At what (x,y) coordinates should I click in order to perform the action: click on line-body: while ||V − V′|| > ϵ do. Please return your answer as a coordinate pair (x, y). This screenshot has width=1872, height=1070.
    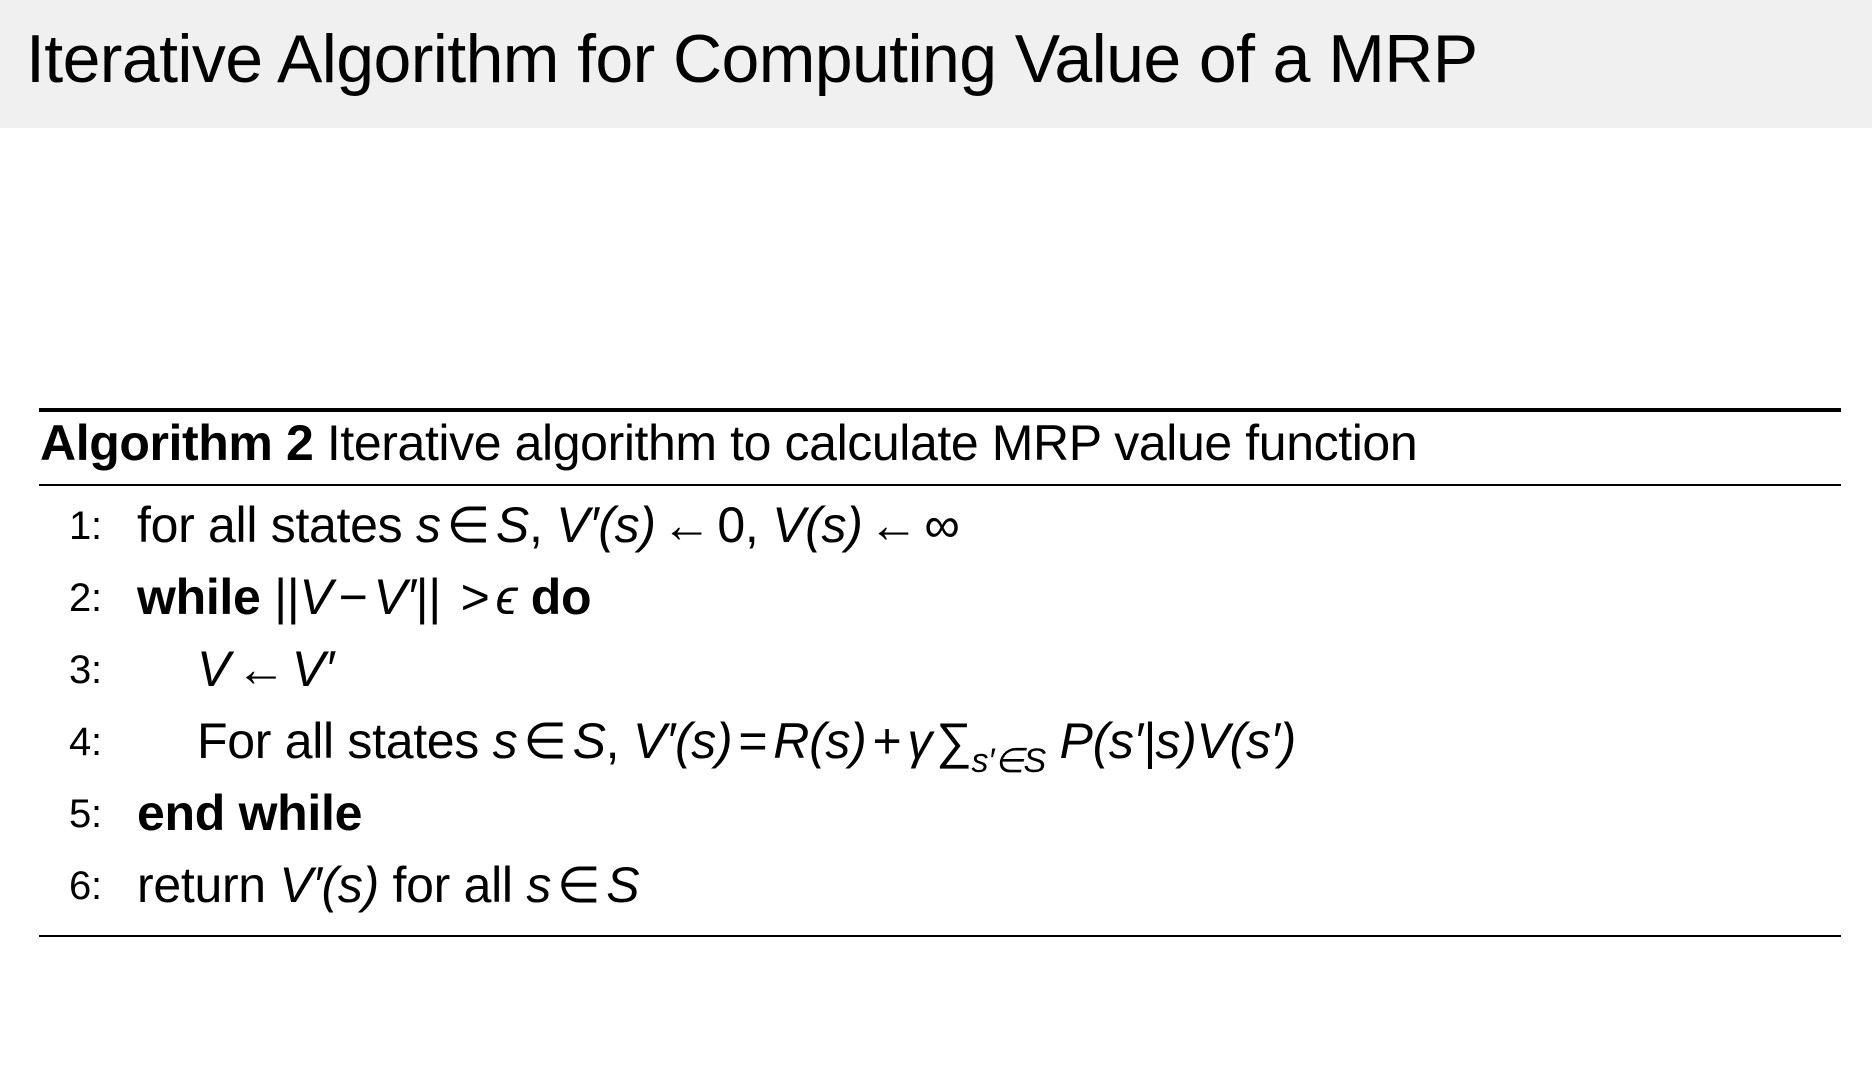
    Looking at the image, I should click on (364, 597).